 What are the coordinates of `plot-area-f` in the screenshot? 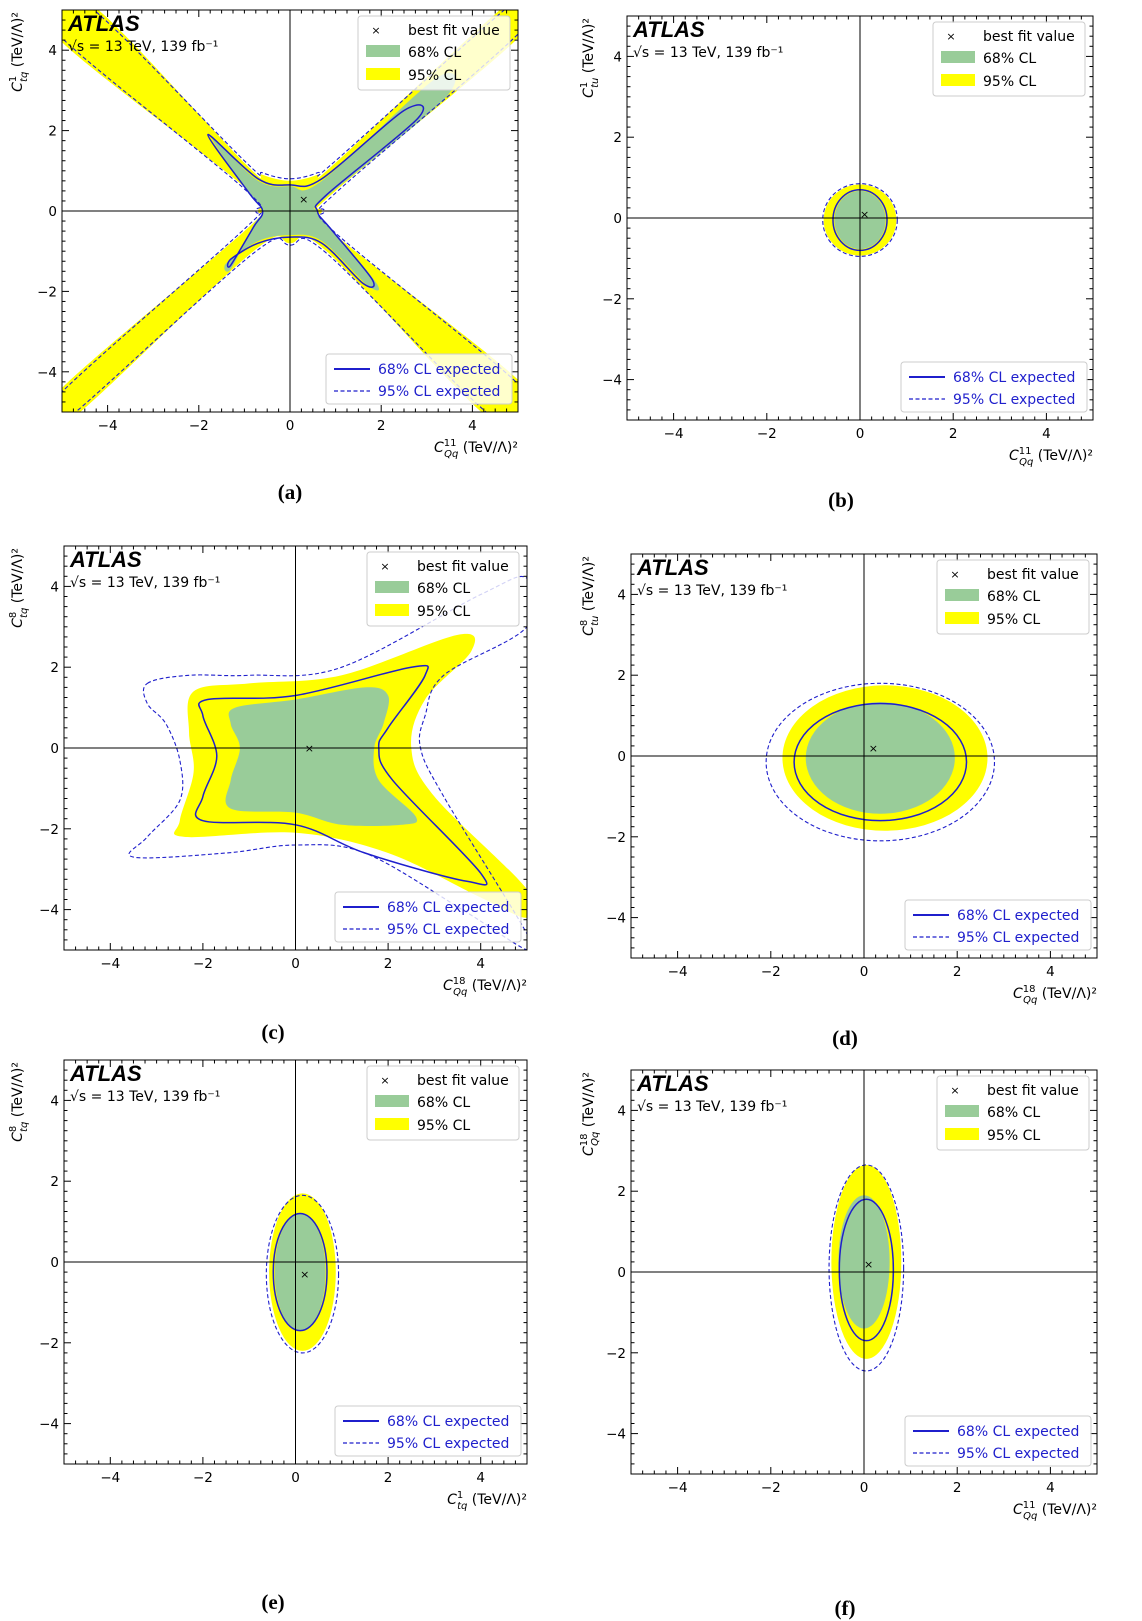 It's located at (864, 1272).